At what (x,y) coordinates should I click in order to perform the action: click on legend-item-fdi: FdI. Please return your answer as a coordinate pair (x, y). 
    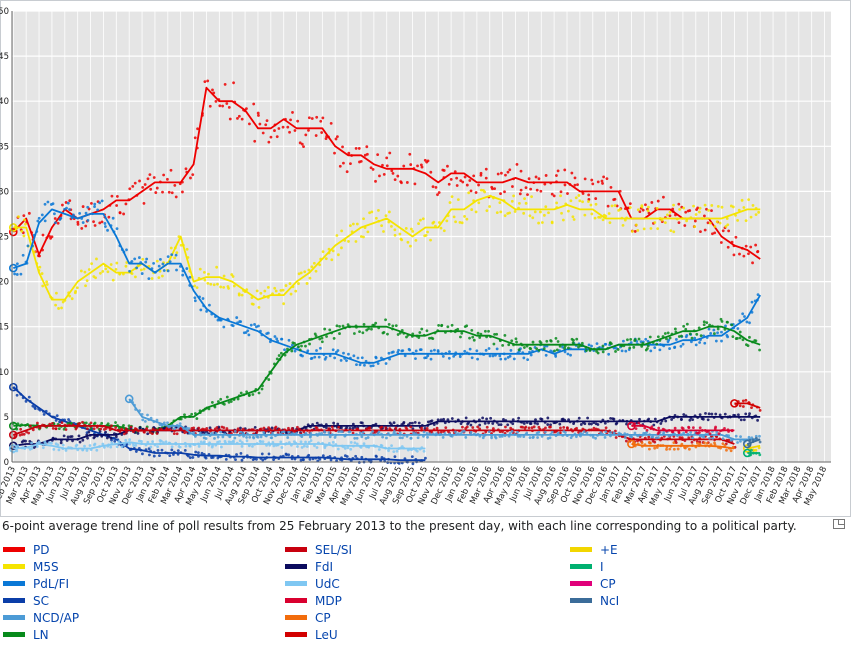
    Looking at the image, I should click on (309, 566).